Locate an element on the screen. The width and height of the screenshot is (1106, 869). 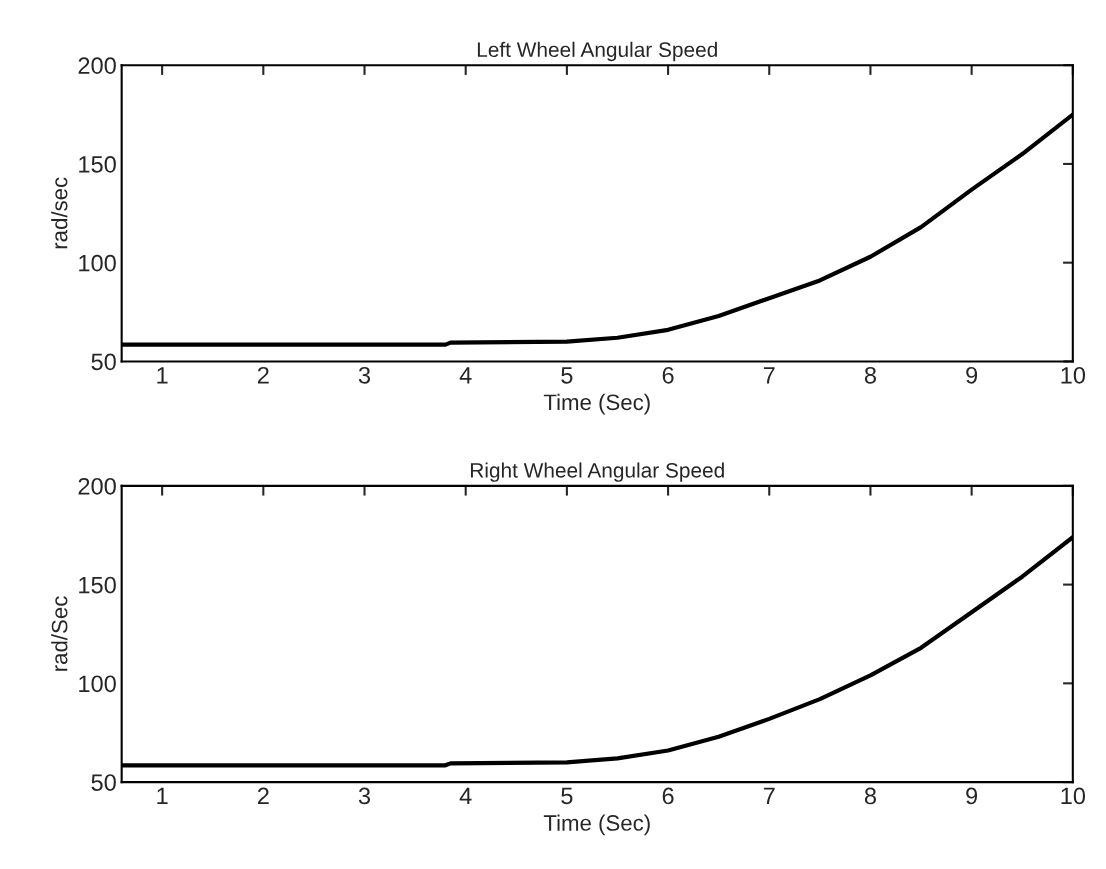
chart-title: Left Wheel Angular Speed is located at coordinates (597, 51).